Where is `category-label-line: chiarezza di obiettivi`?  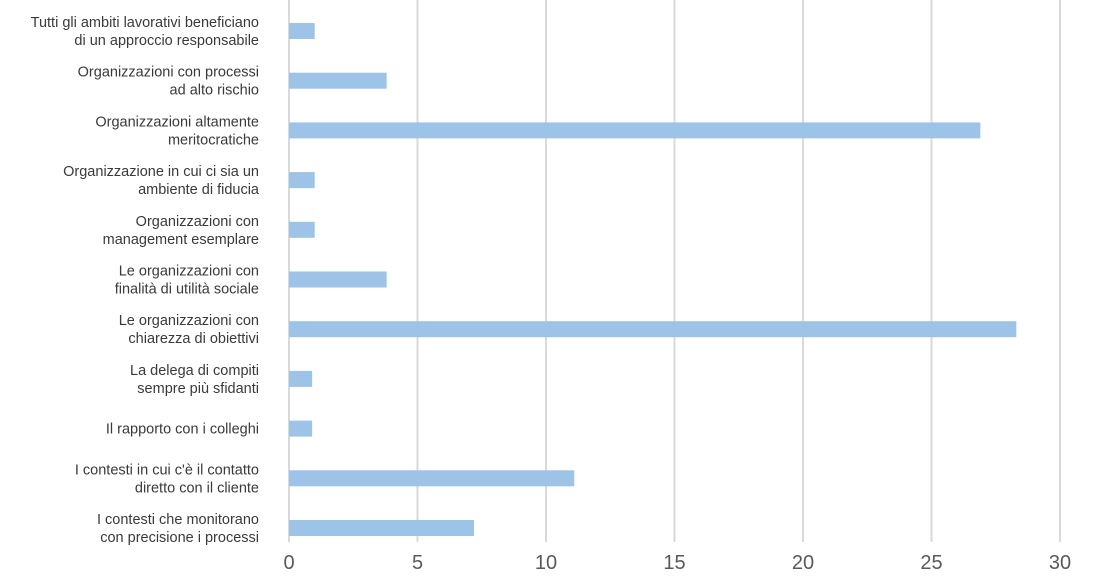 category-label-line: chiarezza di obiettivi is located at coordinates (193, 339).